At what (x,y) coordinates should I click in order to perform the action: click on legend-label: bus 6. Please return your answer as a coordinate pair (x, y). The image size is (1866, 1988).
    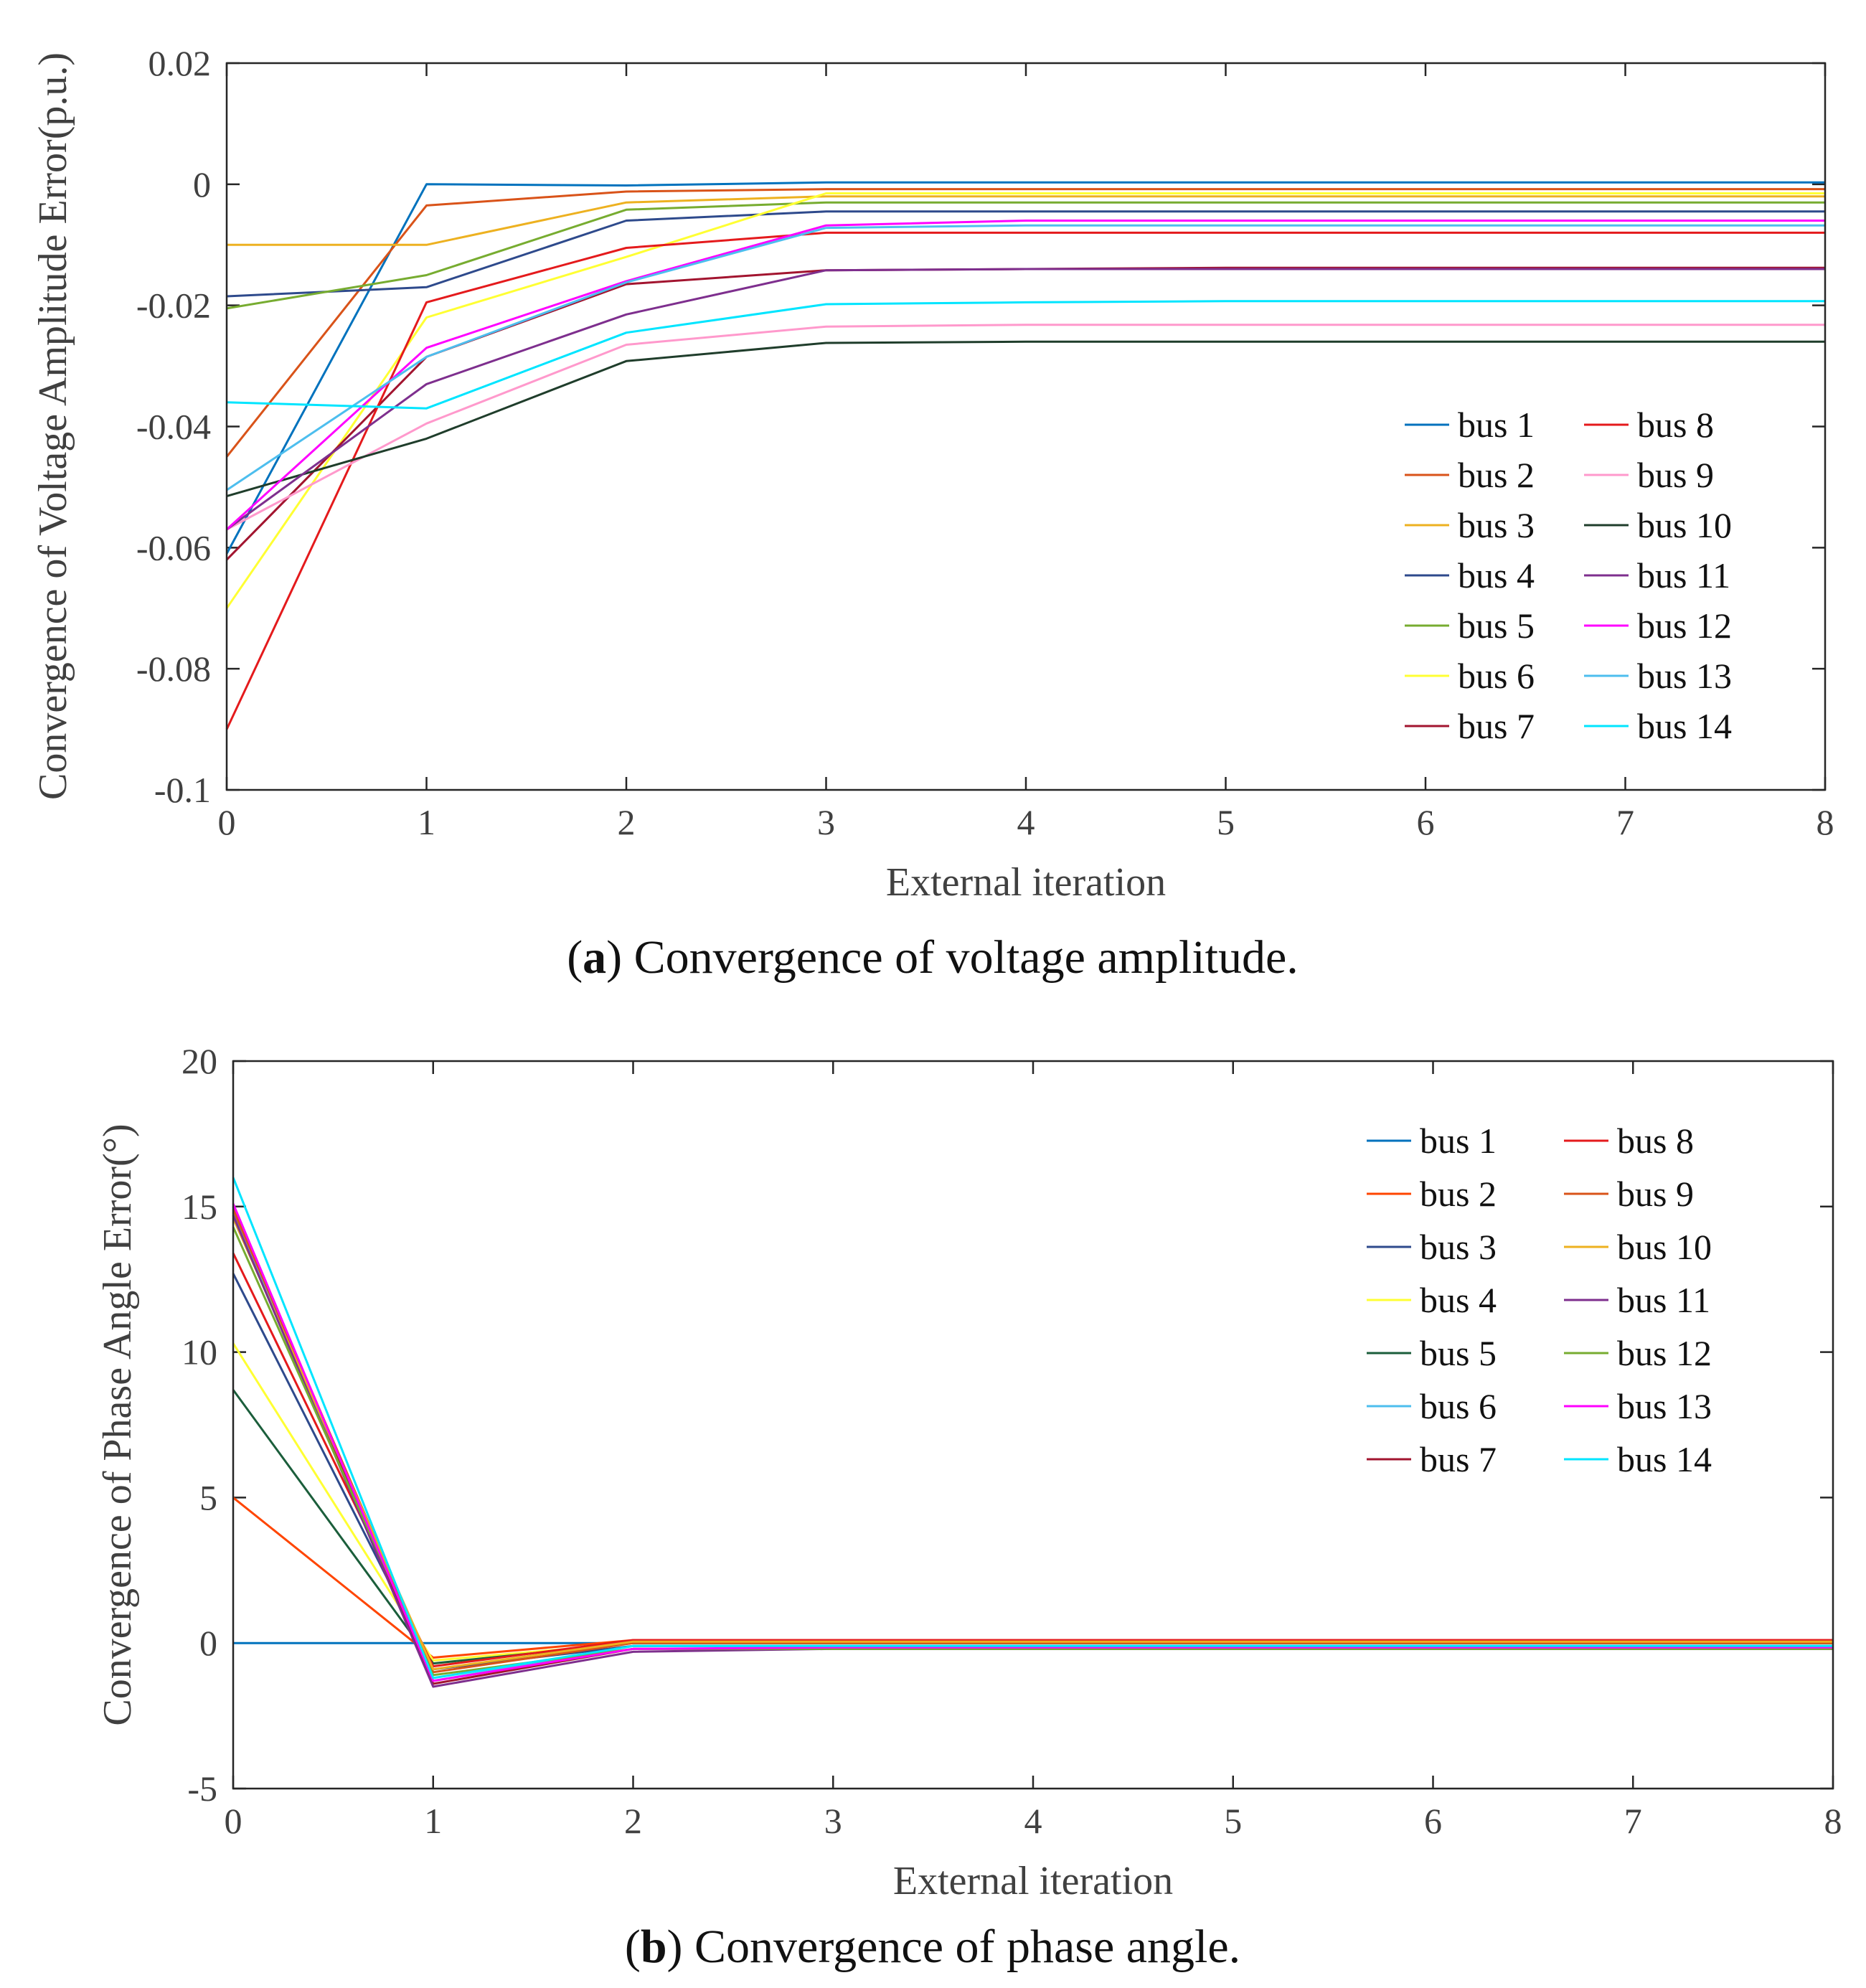
    Looking at the image, I should click on (1458, 1406).